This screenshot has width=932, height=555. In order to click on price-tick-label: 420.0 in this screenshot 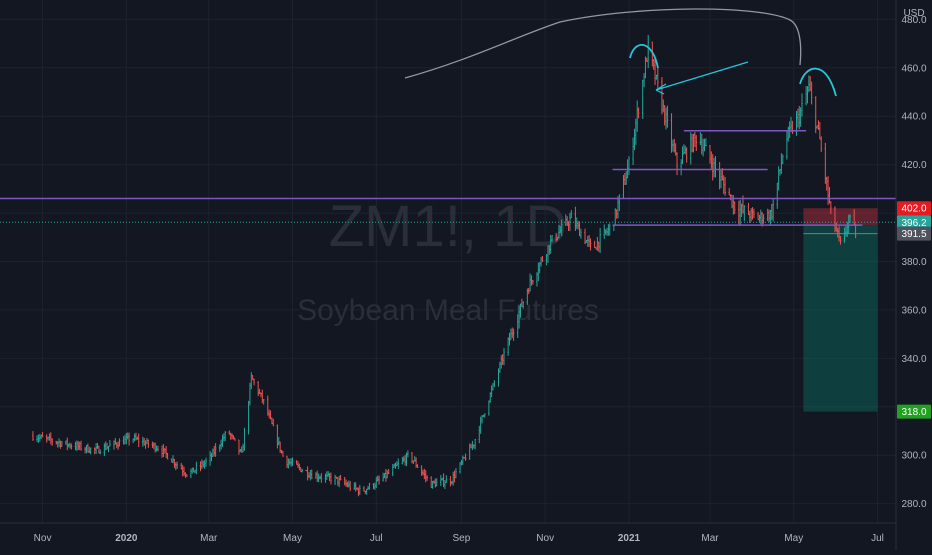, I will do `click(913, 165)`.